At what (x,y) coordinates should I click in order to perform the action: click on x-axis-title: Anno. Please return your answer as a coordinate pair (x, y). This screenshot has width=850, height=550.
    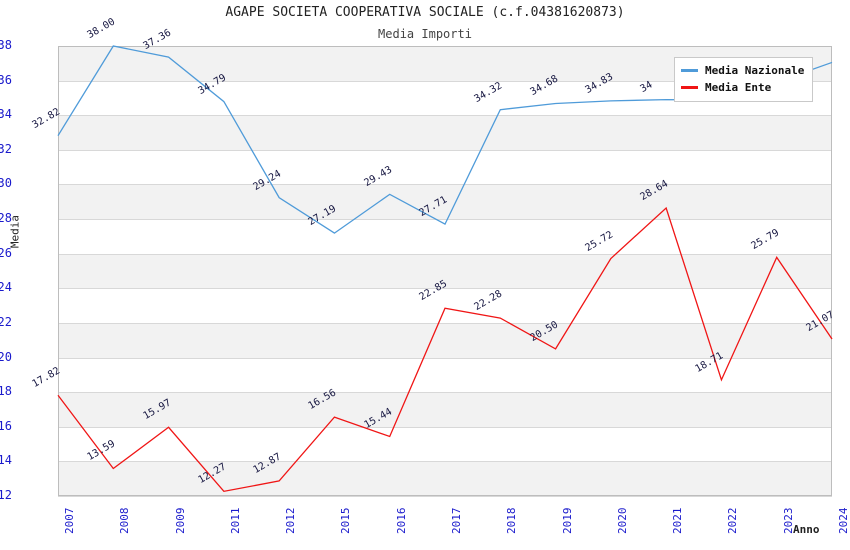
    Looking at the image, I should click on (806, 529).